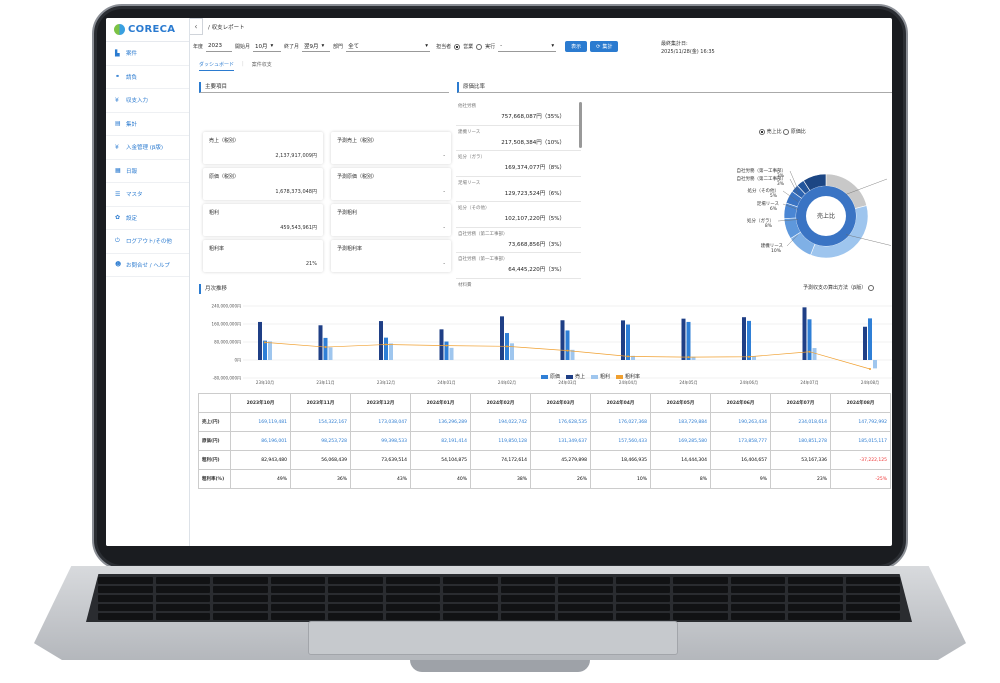  Describe the element at coordinates (227, 378) in the screenshot. I see `y-tick-label: -80,000,000円` at that location.